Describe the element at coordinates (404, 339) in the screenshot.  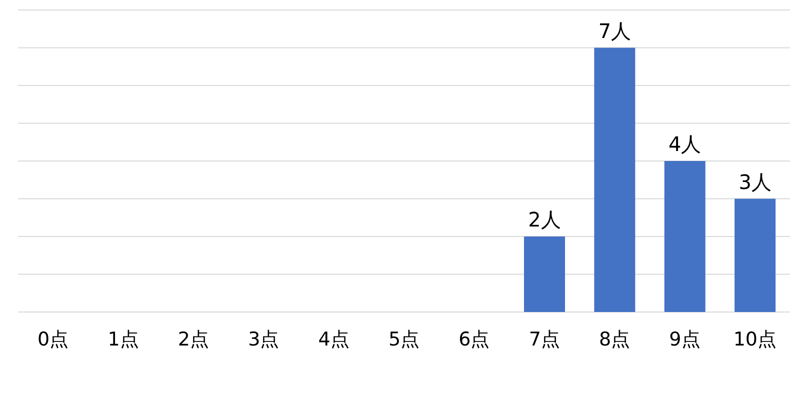
I see `x-tick-label: 5点` at that location.